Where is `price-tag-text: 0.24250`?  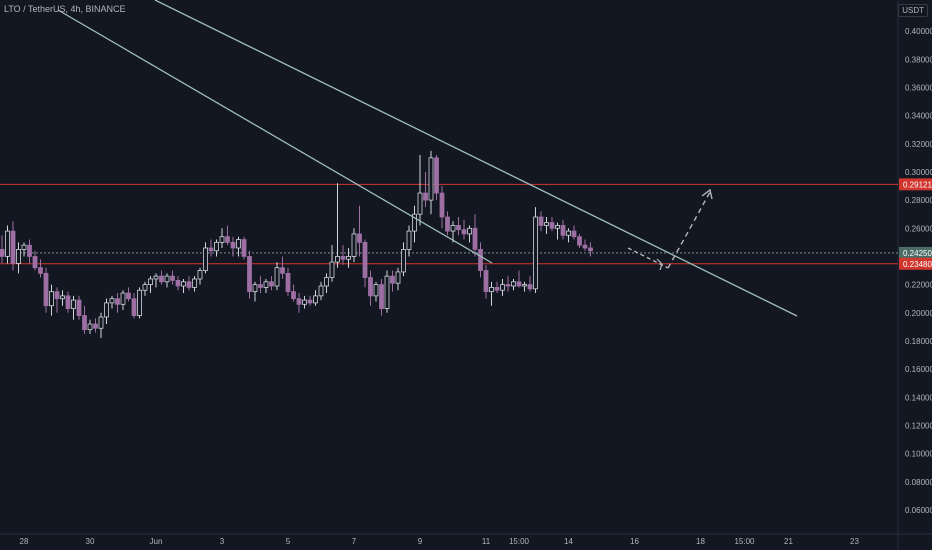
price-tag-text: 0.24250 is located at coordinates (917, 253).